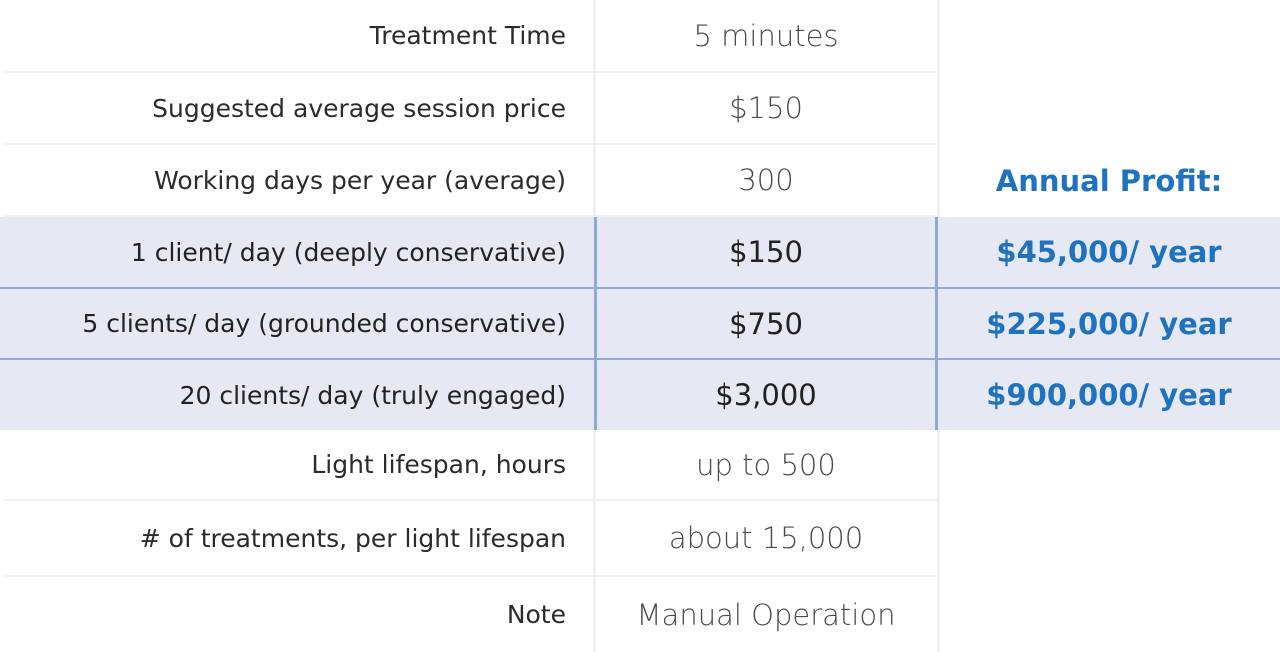  What do you see at coordinates (766, 465) in the screenshot?
I see `row-value: up to 500` at bounding box center [766, 465].